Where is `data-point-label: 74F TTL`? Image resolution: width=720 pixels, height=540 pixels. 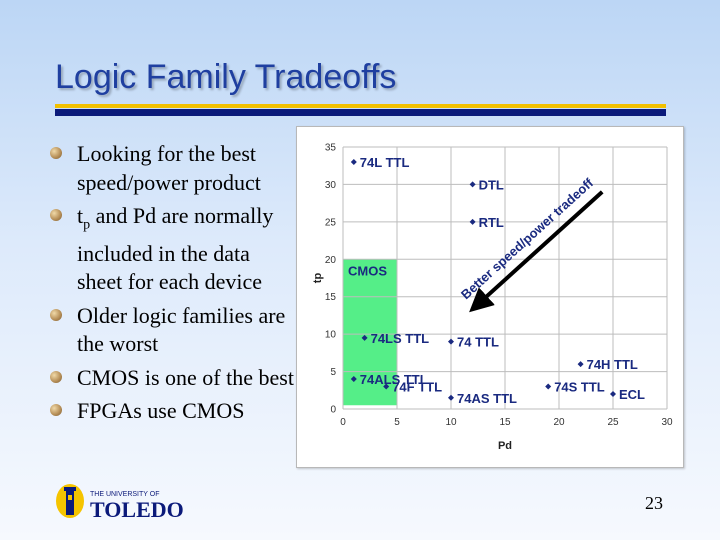
data-point-label: 74F TTL is located at coordinates (417, 387).